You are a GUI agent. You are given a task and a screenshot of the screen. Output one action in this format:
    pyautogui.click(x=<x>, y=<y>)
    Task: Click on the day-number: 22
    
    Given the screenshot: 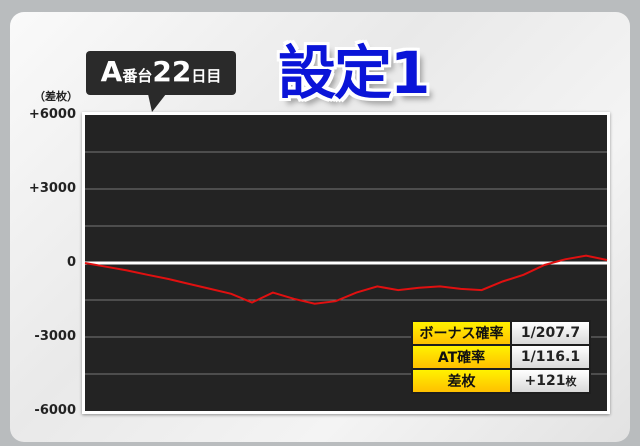 What is the action you would take?
    pyautogui.click(x=172, y=71)
    